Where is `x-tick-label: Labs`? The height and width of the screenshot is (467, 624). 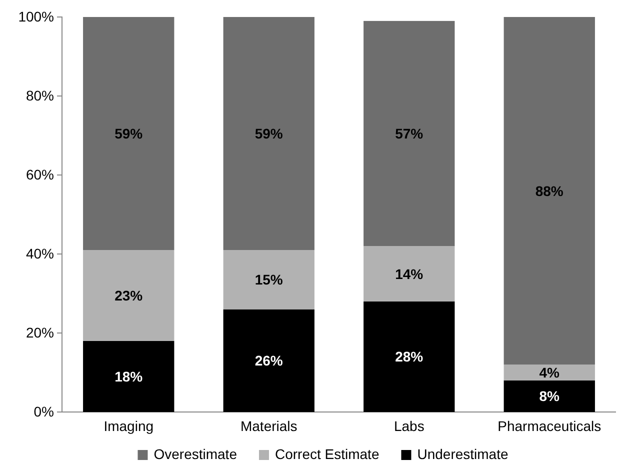
x-tick-label: Labs is located at coordinates (409, 426).